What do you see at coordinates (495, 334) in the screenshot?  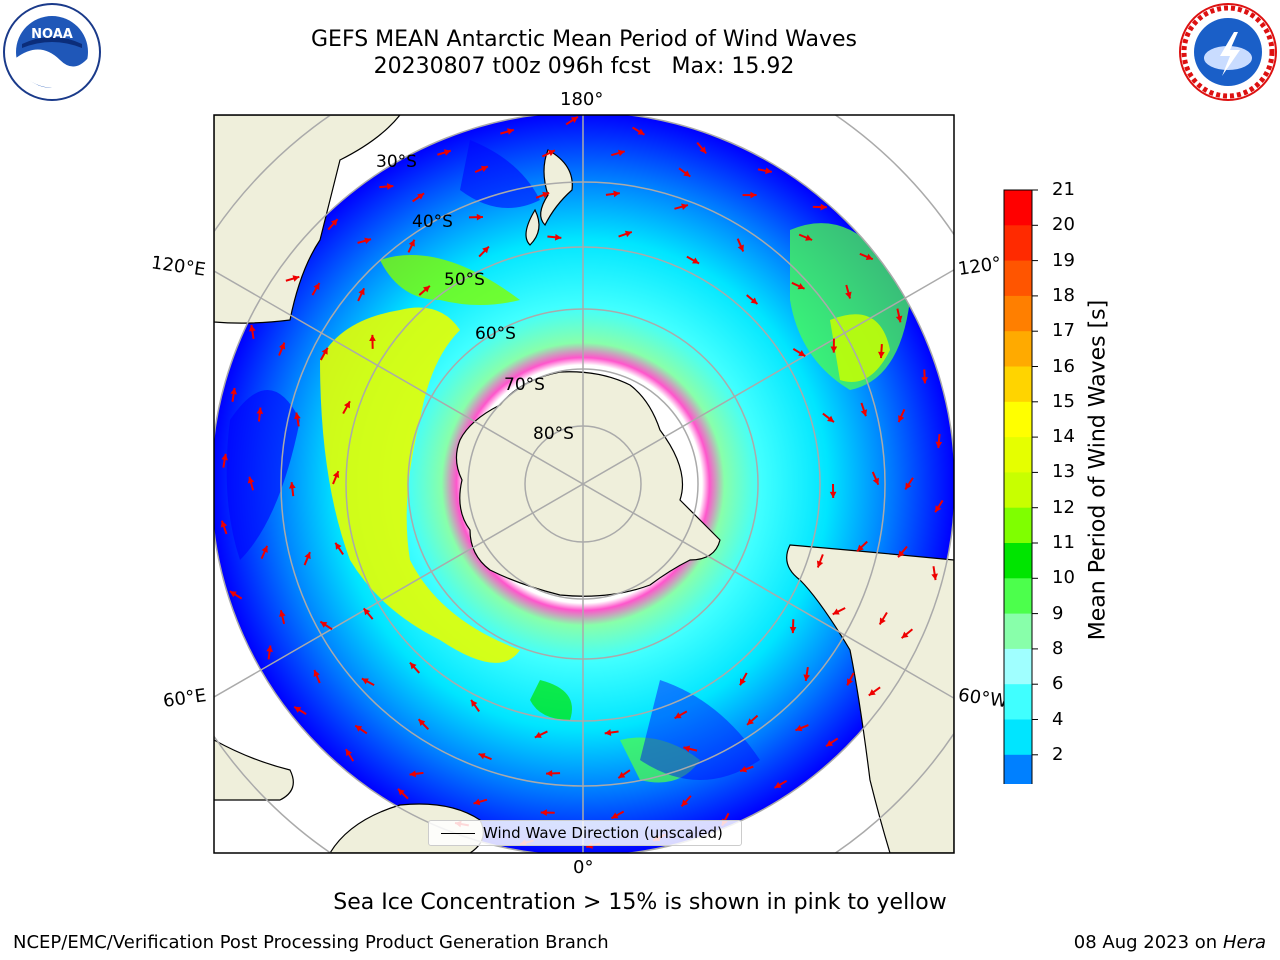 I see `lat-label-60s: 60°S` at bounding box center [495, 334].